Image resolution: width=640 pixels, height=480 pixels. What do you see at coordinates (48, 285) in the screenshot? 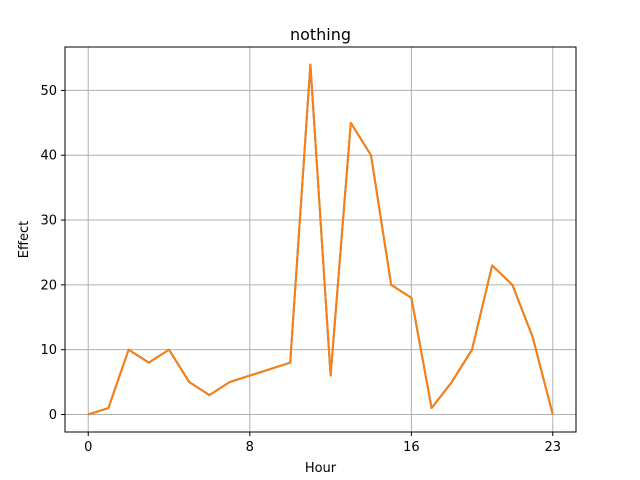
I see `y-tick-label: 20` at bounding box center [48, 285].